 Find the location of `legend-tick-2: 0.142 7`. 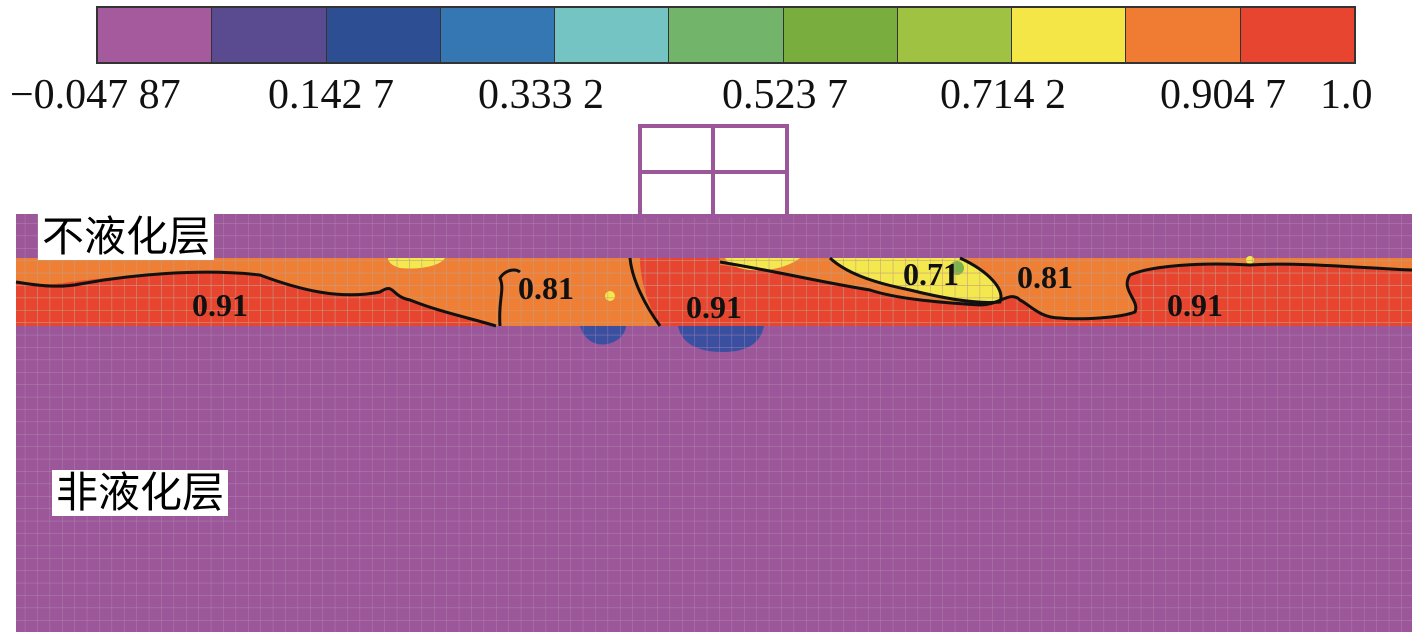

legend-tick-2: 0.142 7 is located at coordinates (331, 95).